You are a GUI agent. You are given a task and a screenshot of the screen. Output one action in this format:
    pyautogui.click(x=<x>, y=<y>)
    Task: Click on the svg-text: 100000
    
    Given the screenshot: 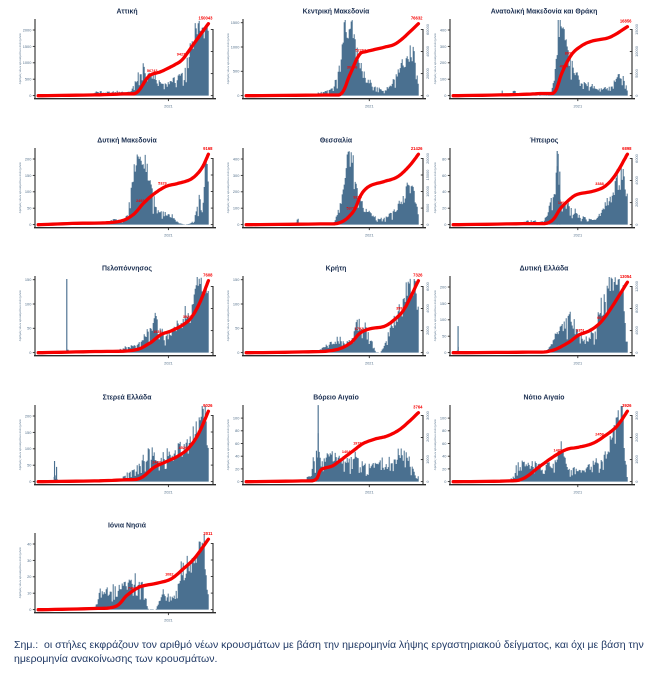 What is the action you would take?
    pyautogui.click(x=215, y=51)
    